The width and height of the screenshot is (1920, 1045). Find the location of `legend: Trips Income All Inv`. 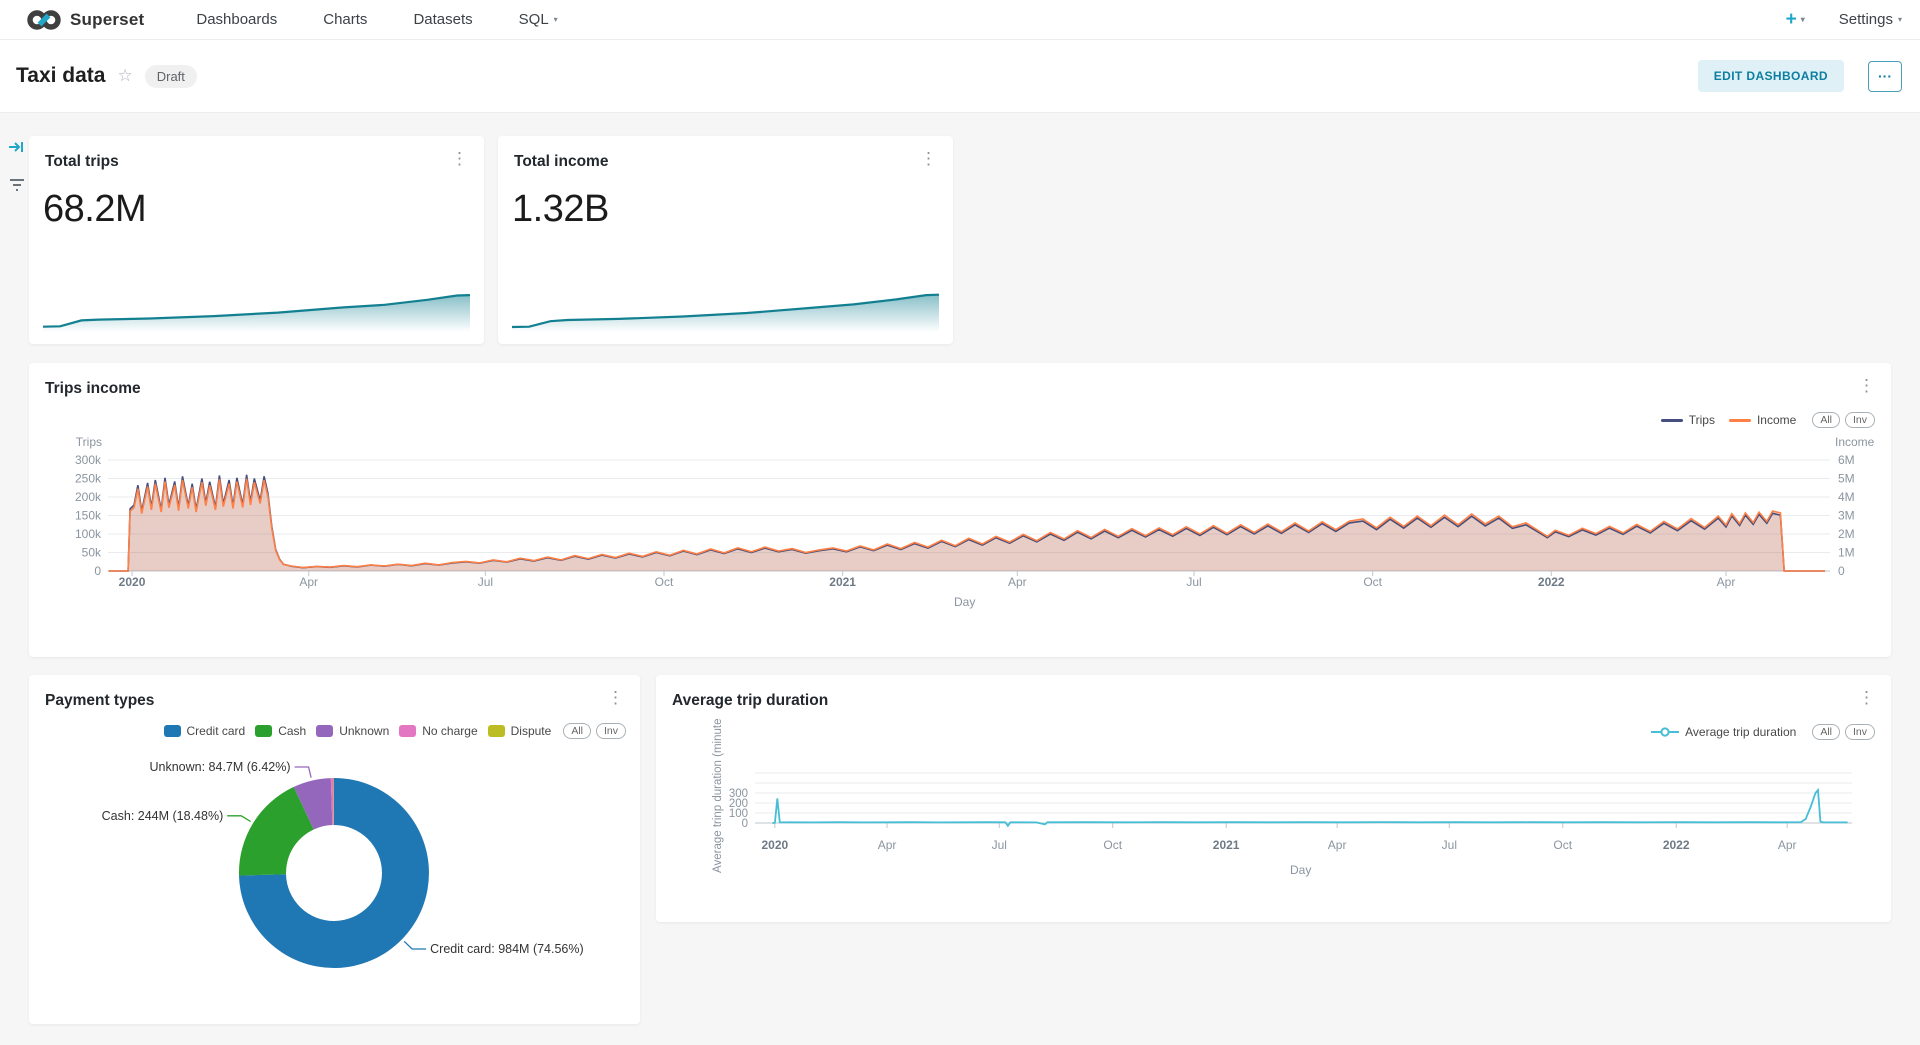

legend: Trips Income All Inv is located at coordinates (1767, 420).